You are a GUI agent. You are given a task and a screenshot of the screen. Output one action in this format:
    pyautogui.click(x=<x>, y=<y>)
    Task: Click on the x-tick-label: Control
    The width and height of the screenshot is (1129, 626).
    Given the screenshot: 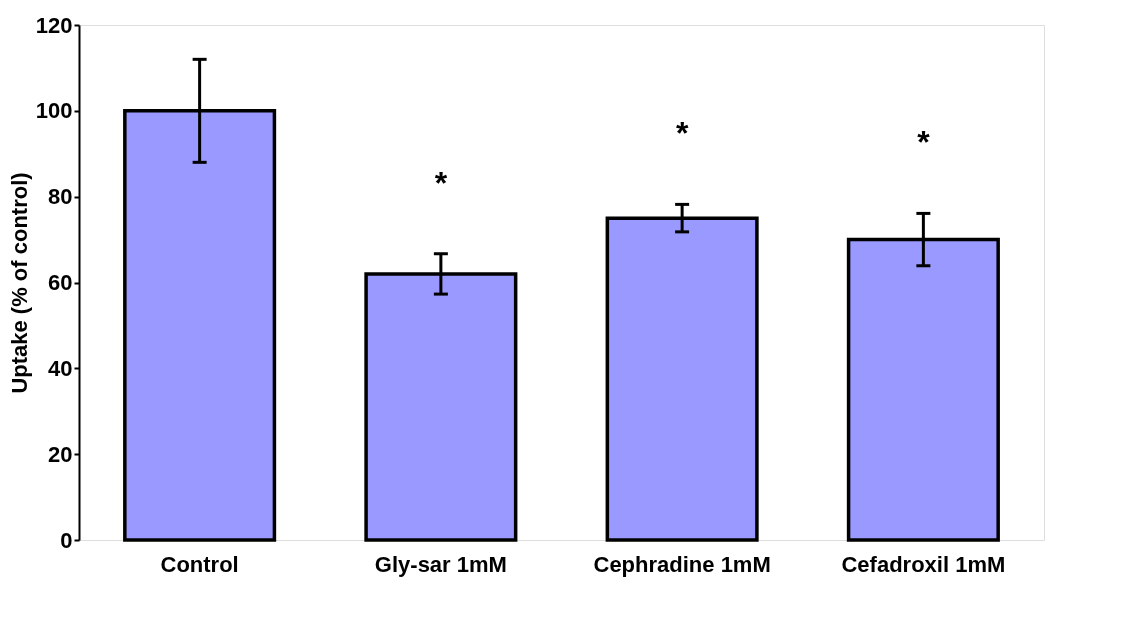 What is the action you would take?
    pyautogui.click(x=199, y=564)
    